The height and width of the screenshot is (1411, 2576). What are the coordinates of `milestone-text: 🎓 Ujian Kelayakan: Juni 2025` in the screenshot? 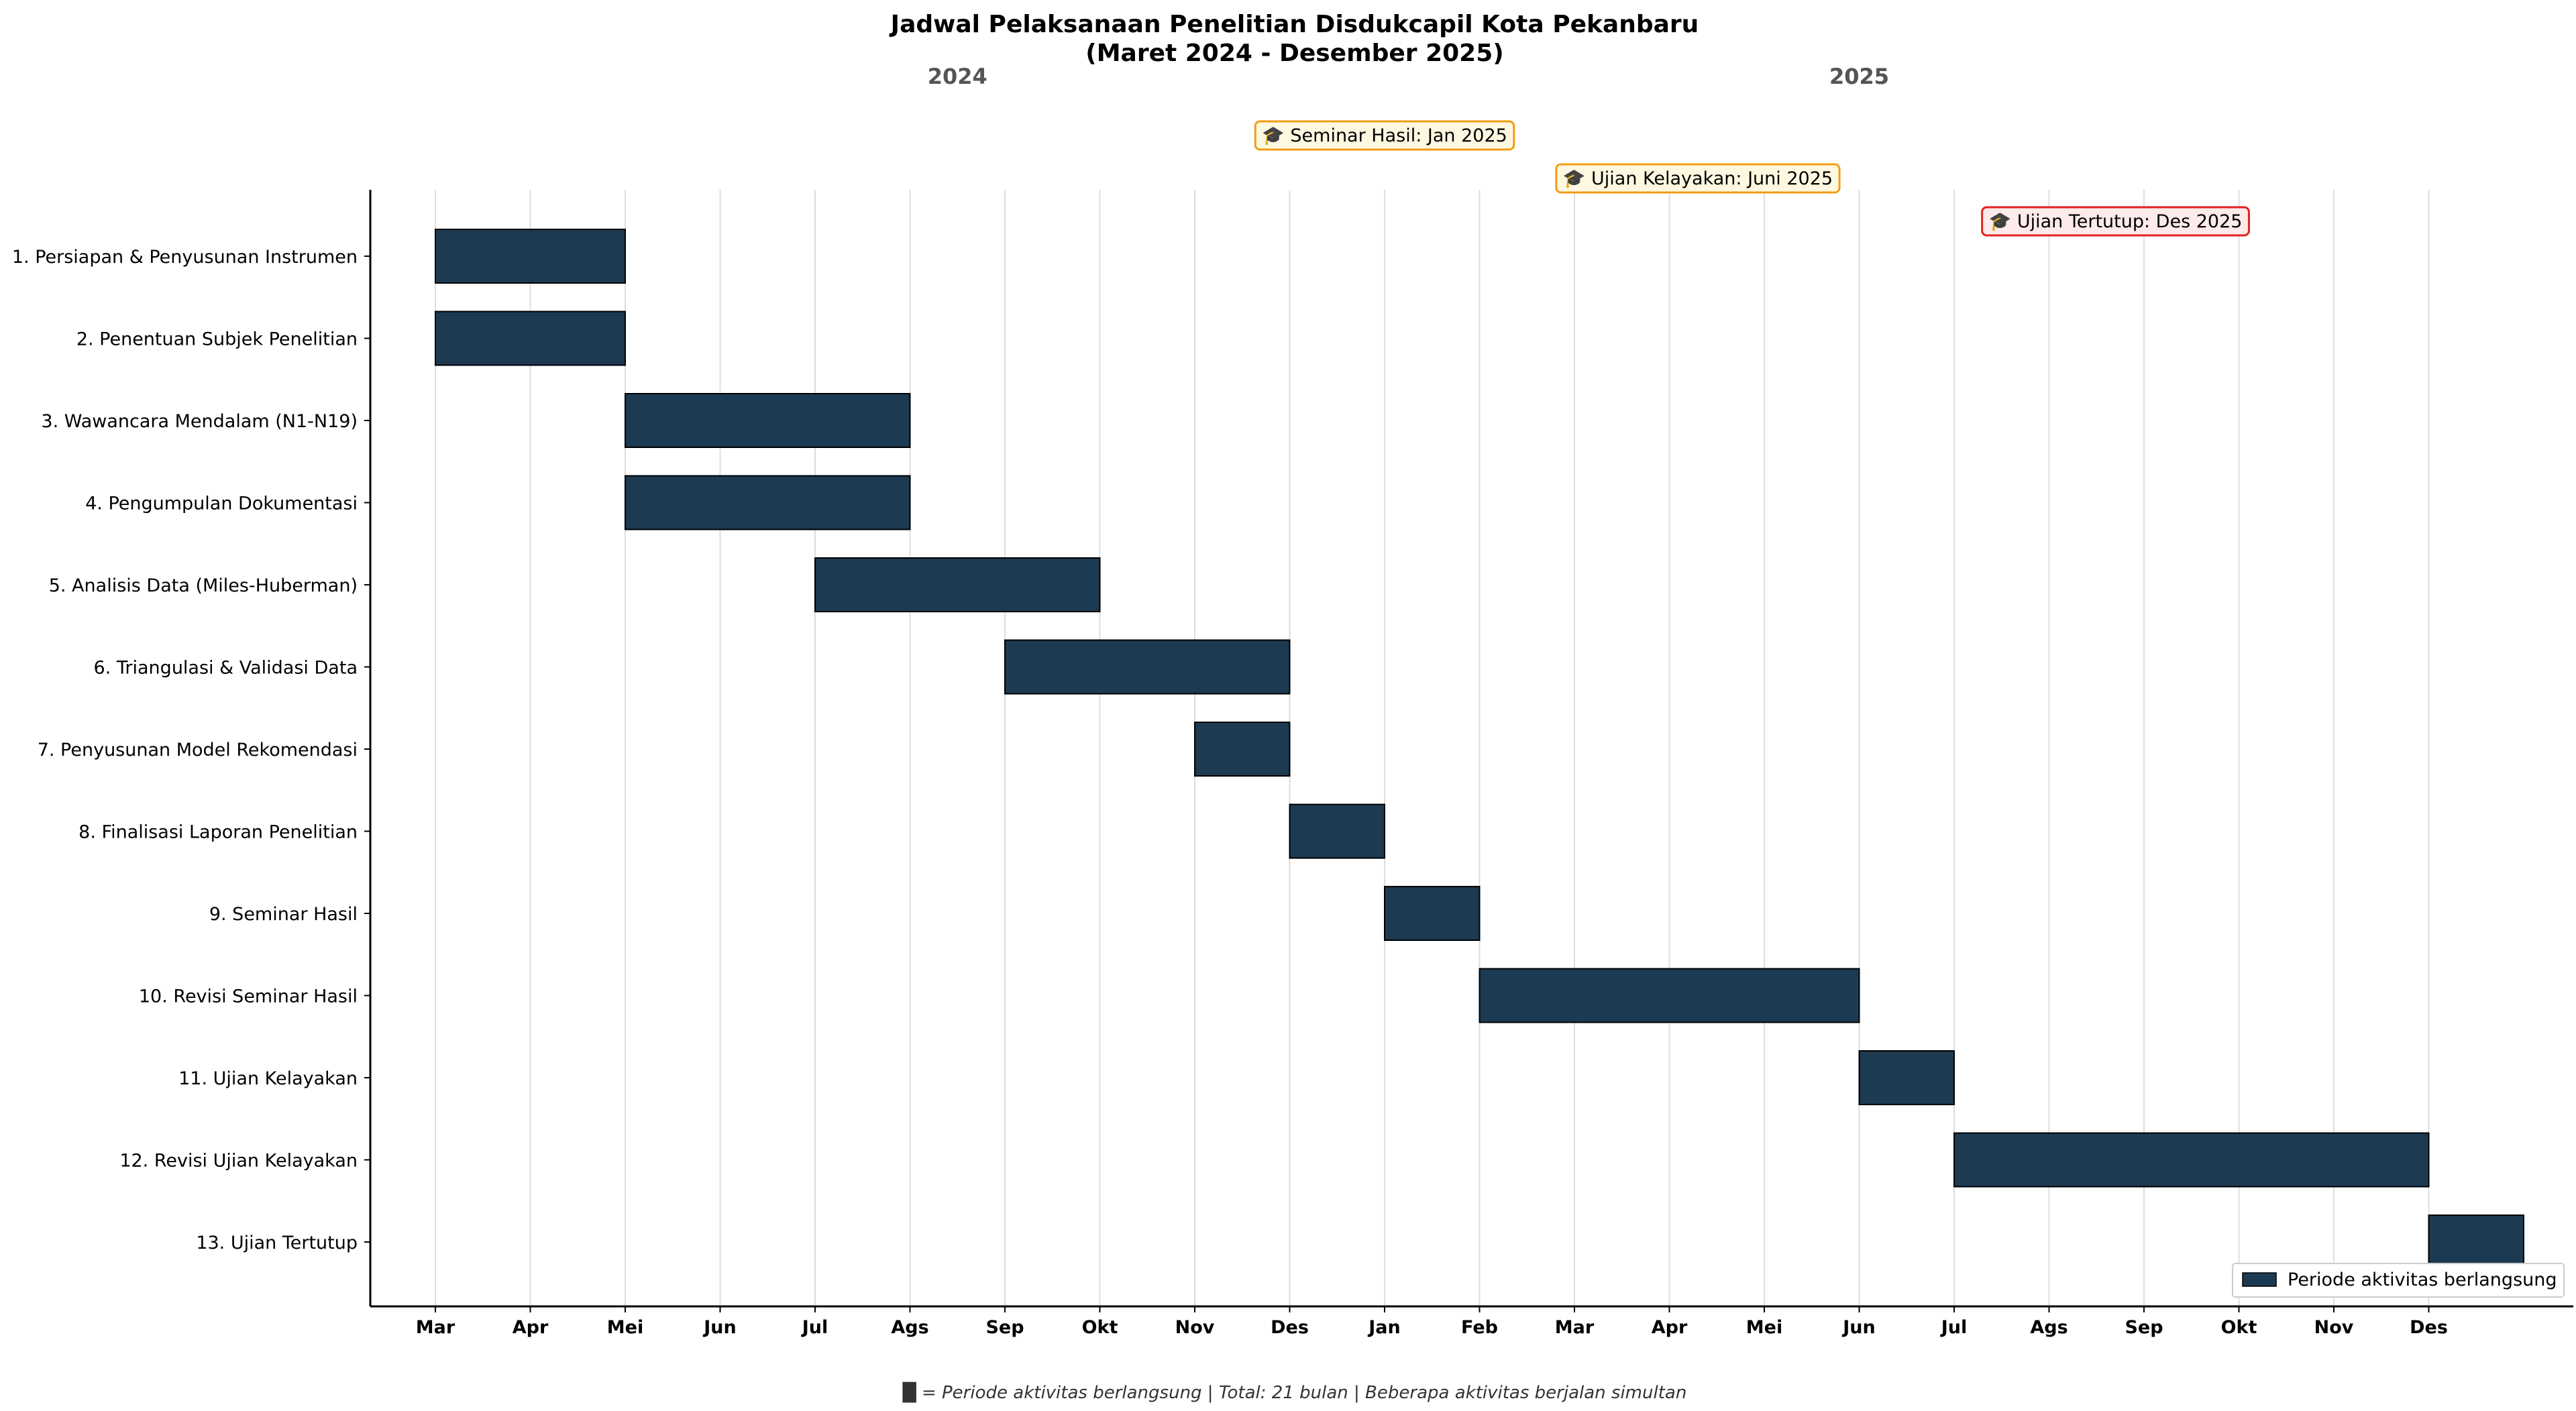 It's located at (1698, 178).